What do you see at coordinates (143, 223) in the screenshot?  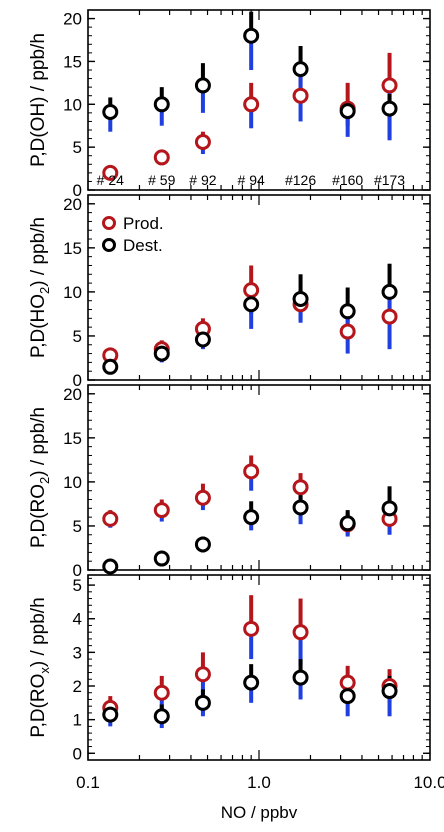 I see `legend-label: Prod.` at bounding box center [143, 223].